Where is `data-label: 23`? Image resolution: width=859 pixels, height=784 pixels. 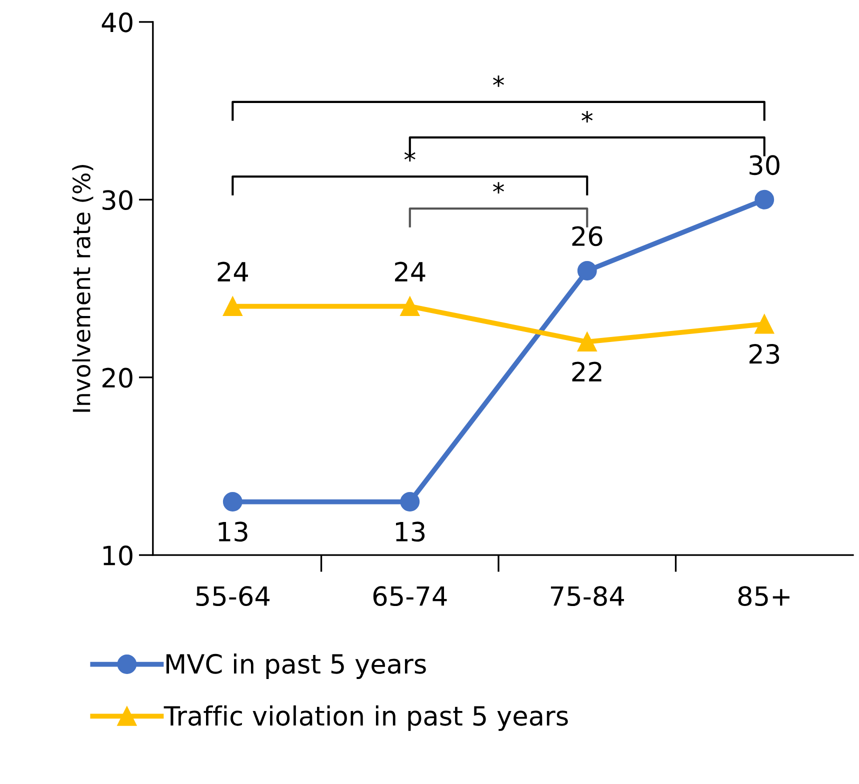 data-label: 23 is located at coordinates (765, 354).